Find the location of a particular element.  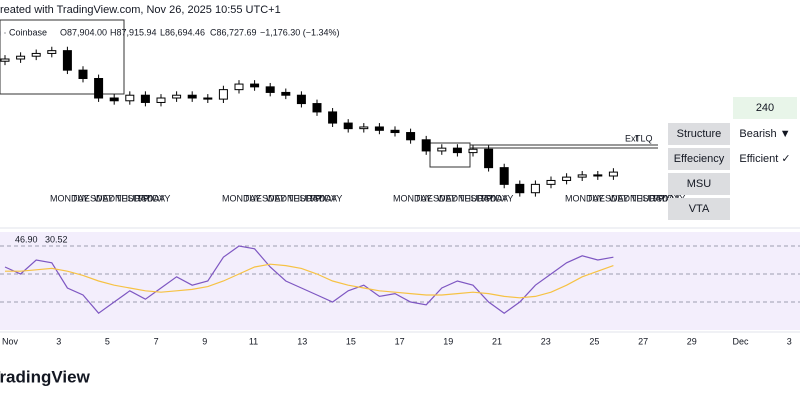

x-tick-label: Dec is located at coordinates (740, 341).